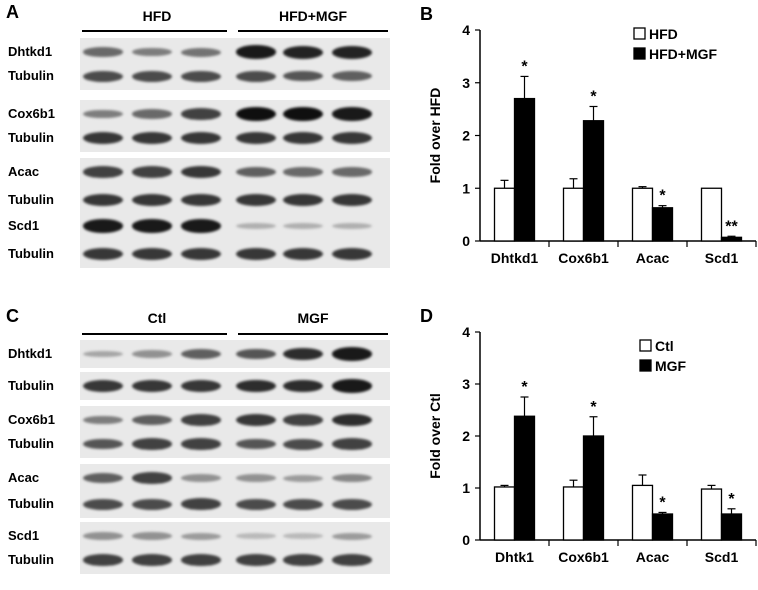 The width and height of the screenshot is (758, 590). What do you see at coordinates (24, 477) in the screenshot?
I see `blot-c-row-label: Acac` at bounding box center [24, 477].